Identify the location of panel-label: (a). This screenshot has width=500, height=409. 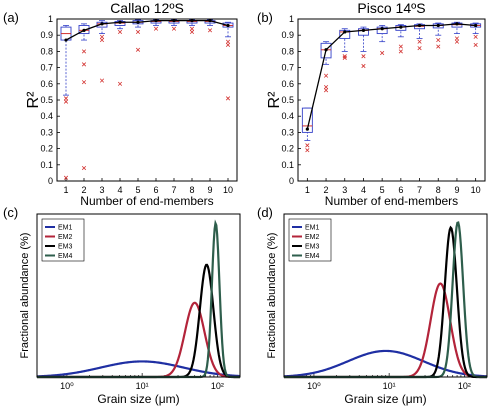
(11, 17).